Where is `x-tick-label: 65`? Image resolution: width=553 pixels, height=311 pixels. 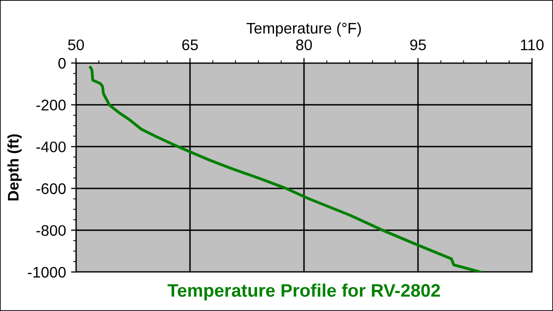
x-tick-label: 65 is located at coordinates (190, 44).